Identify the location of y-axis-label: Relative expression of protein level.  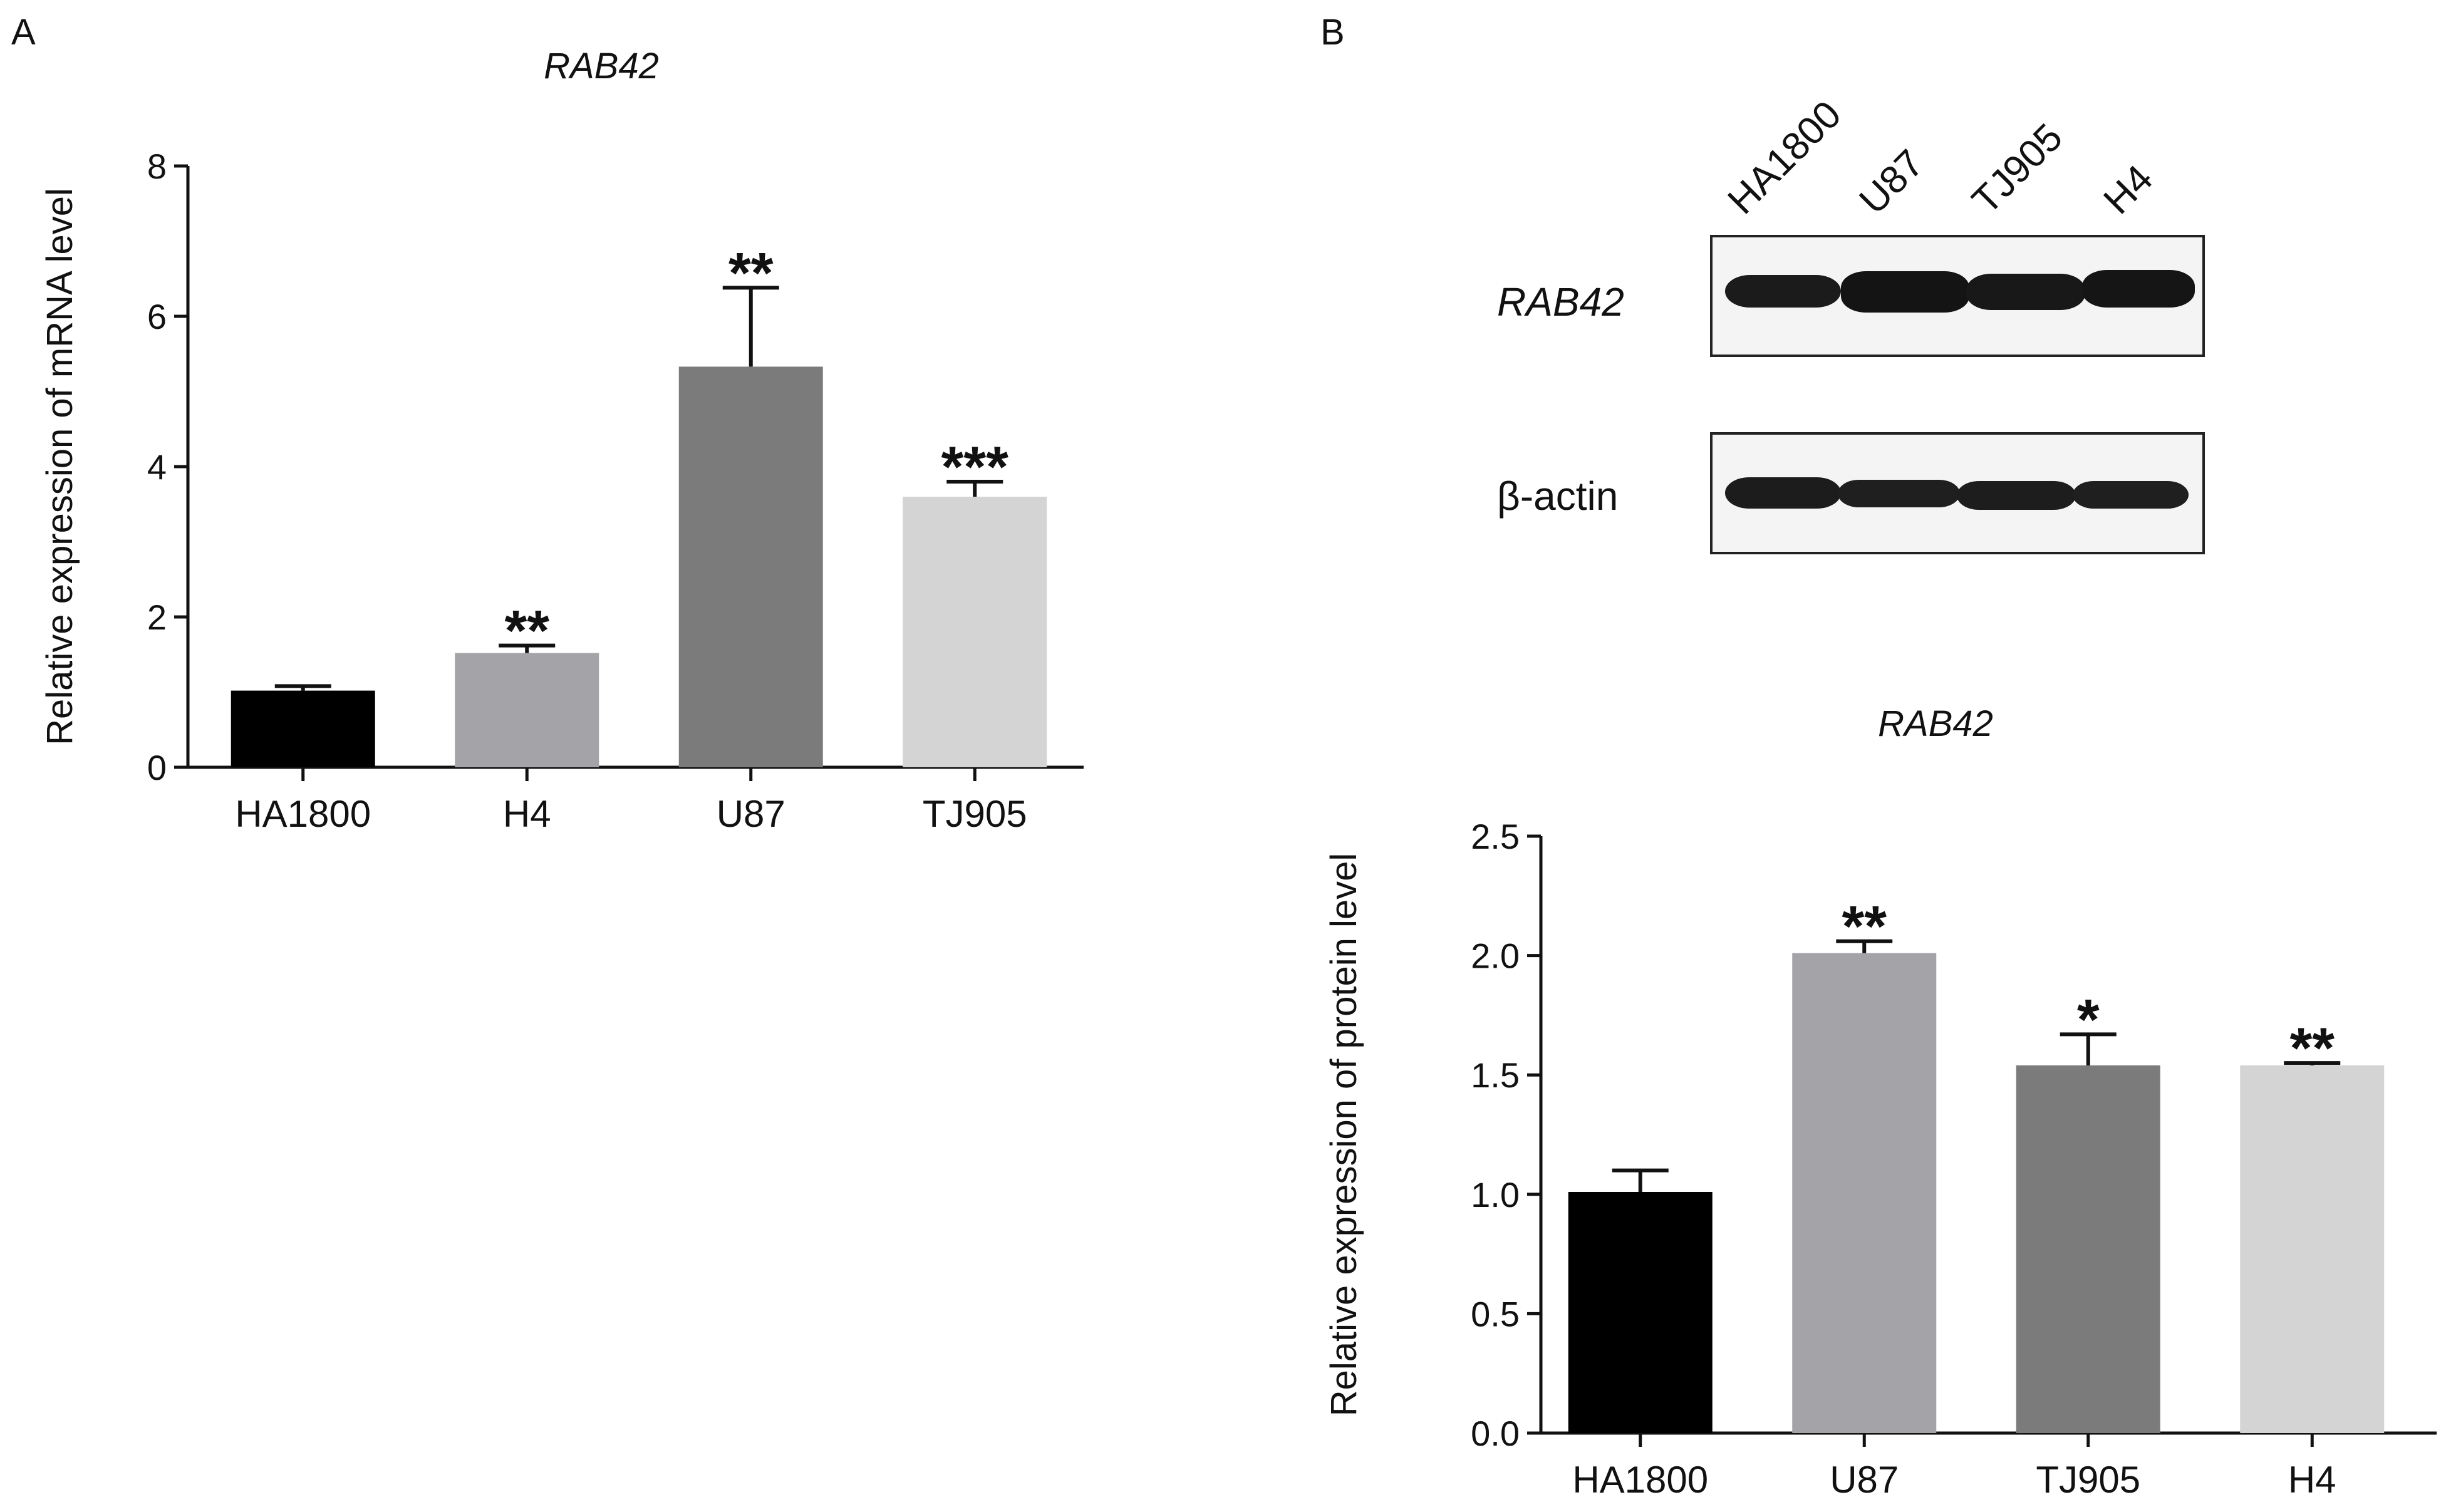
(1344, 1134).